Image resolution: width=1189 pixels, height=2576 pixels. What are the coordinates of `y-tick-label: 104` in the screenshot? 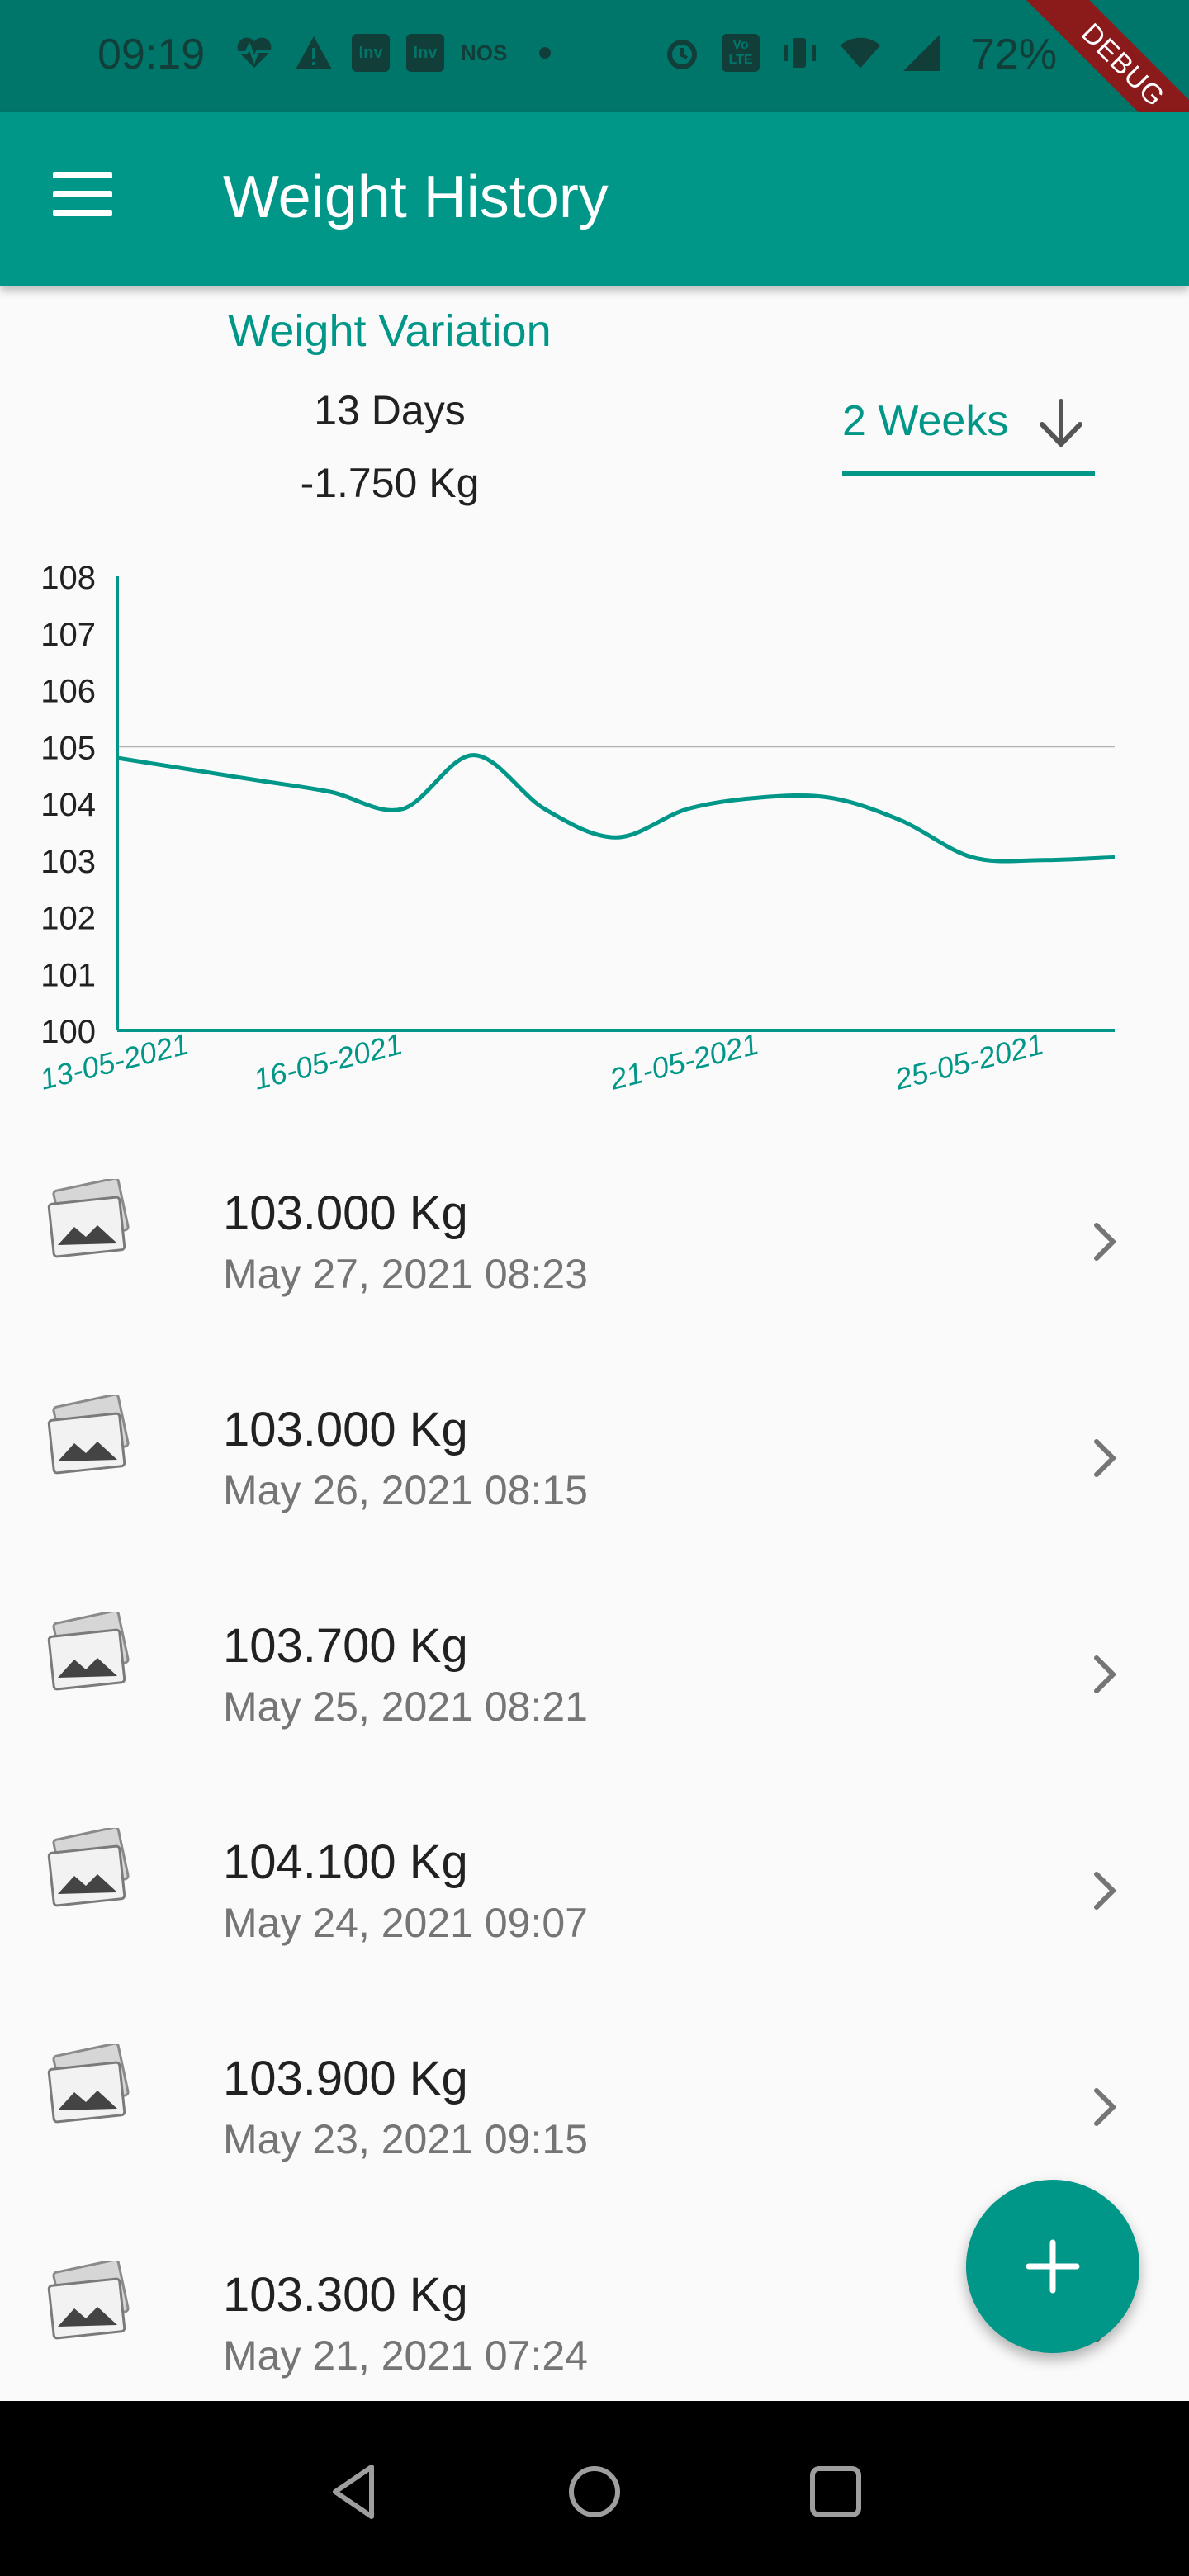 It's located at (68, 805).